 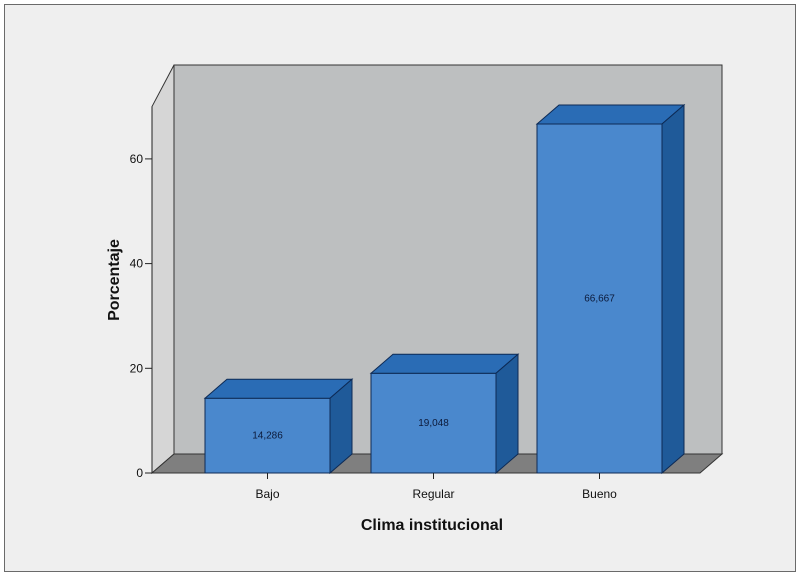 What do you see at coordinates (673, 289) in the screenshot?
I see `bar-side-bueno` at bounding box center [673, 289].